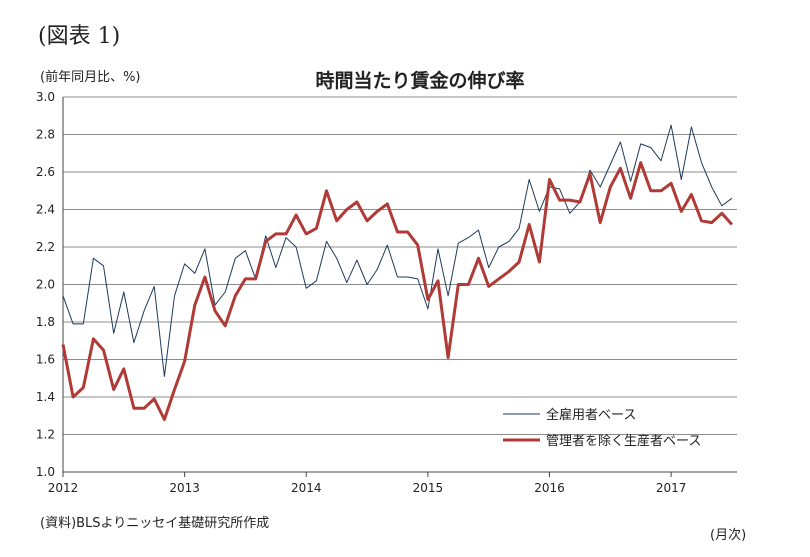 This screenshot has width=810, height=557. I want to click on y-tick-label: 1.6, so click(45, 360).